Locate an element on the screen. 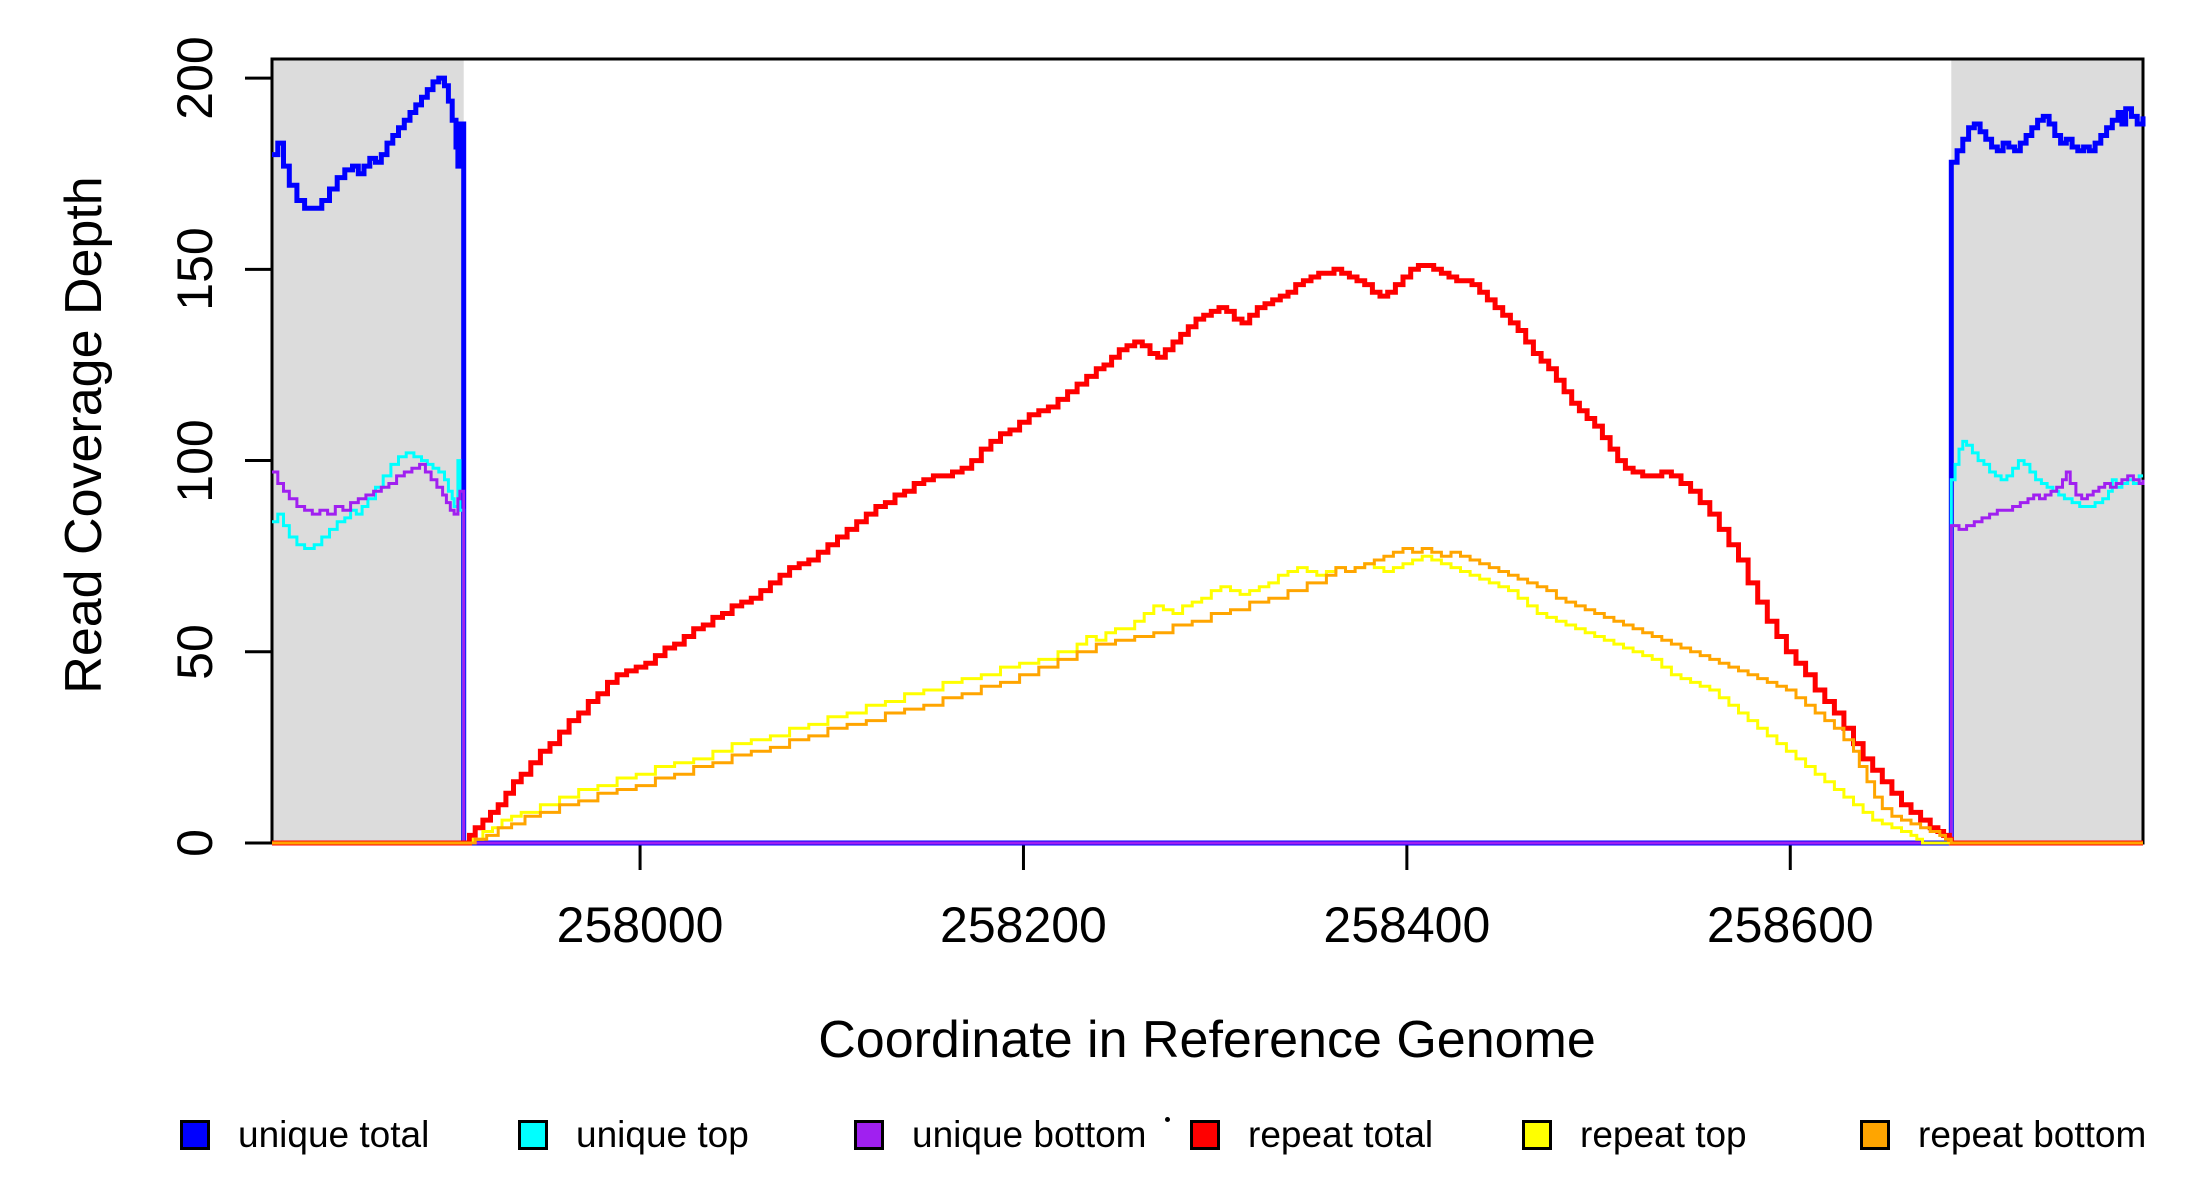 This screenshot has width=2200, height=1200. legend-entry-repeat-top: repeat top is located at coordinates (1634, 1134).